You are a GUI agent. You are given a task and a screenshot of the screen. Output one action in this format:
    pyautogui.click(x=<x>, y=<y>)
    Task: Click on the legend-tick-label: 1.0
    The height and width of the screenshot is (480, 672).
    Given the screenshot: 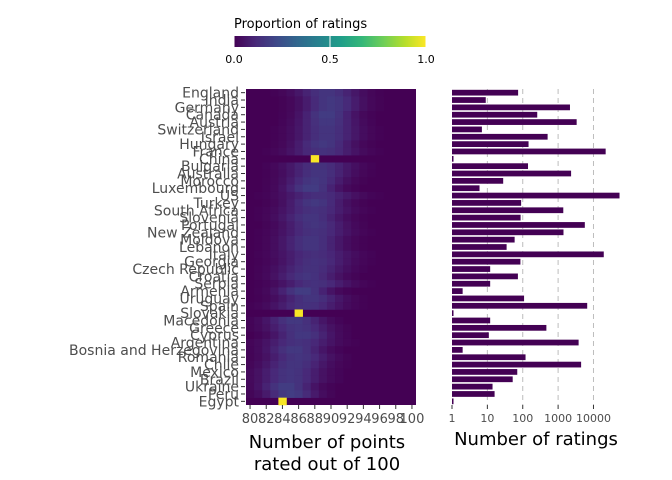 What is the action you would take?
    pyautogui.click(x=426, y=59)
    